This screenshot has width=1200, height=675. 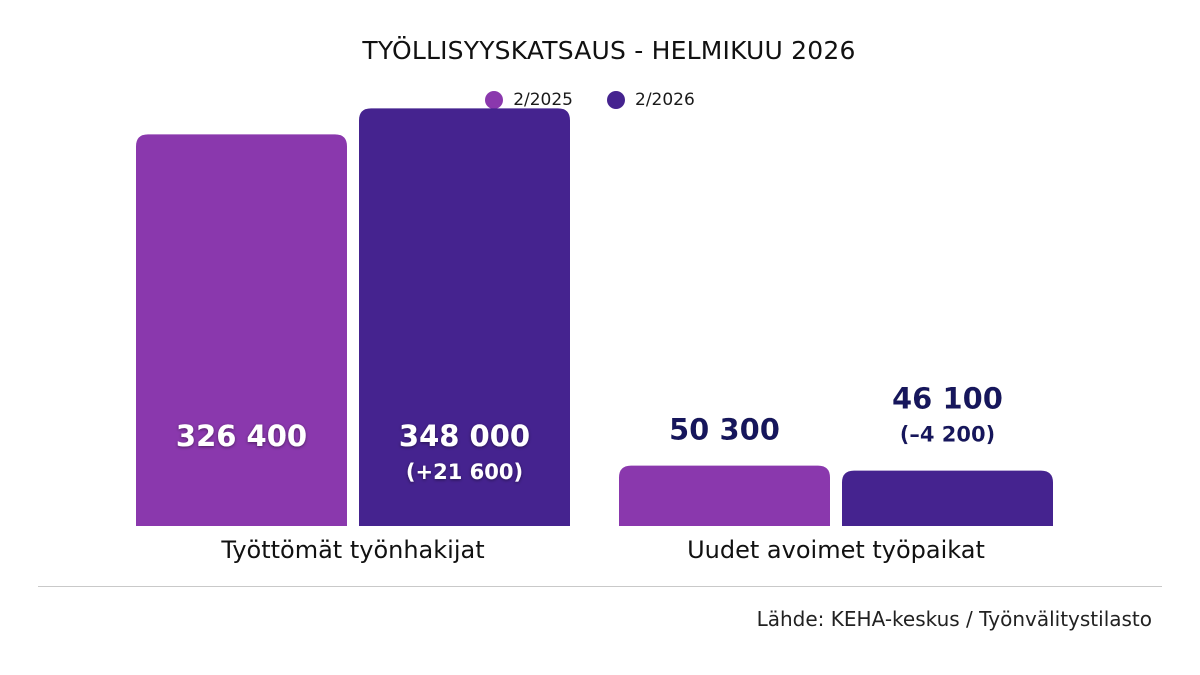 What do you see at coordinates (543, 100) in the screenshot?
I see `legend-label-2025: 2/2025` at bounding box center [543, 100].